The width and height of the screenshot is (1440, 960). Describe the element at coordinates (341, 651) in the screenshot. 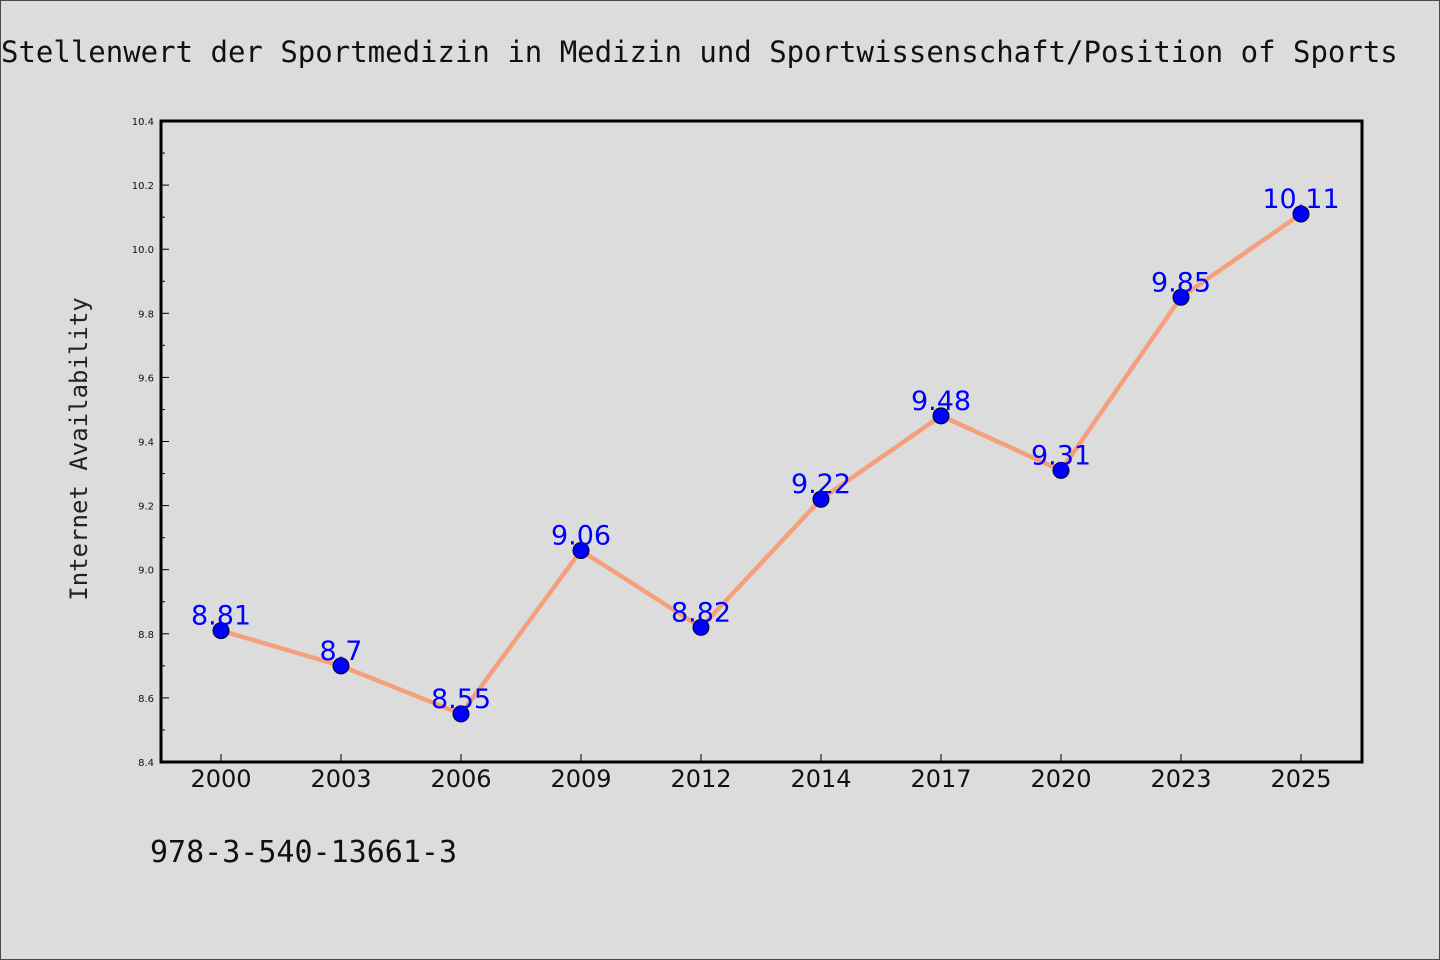

I see `data-label: 8.7` at that location.